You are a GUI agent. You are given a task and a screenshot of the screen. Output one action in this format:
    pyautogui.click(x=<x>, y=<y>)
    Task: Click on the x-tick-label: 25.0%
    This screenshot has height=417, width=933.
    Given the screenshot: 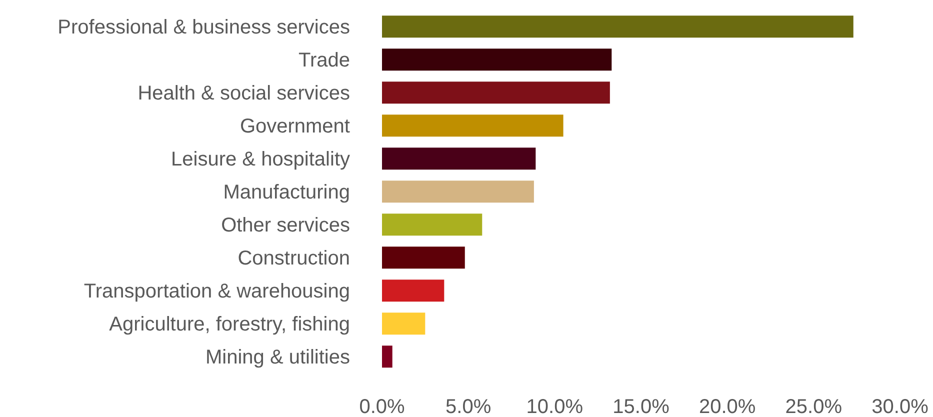 What is the action you would take?
    pyautogui.click(x=813, y=406)
    